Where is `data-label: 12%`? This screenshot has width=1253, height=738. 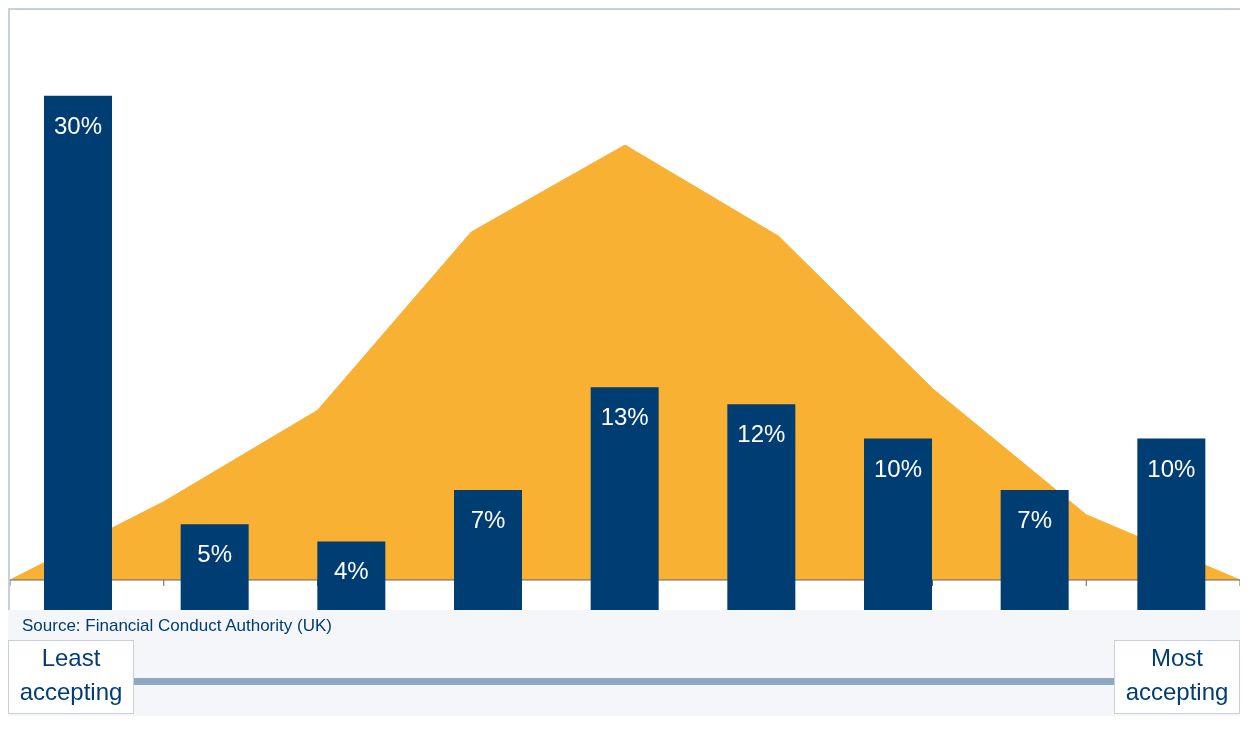 data-label: 12% is located at coordinates (761, 434).